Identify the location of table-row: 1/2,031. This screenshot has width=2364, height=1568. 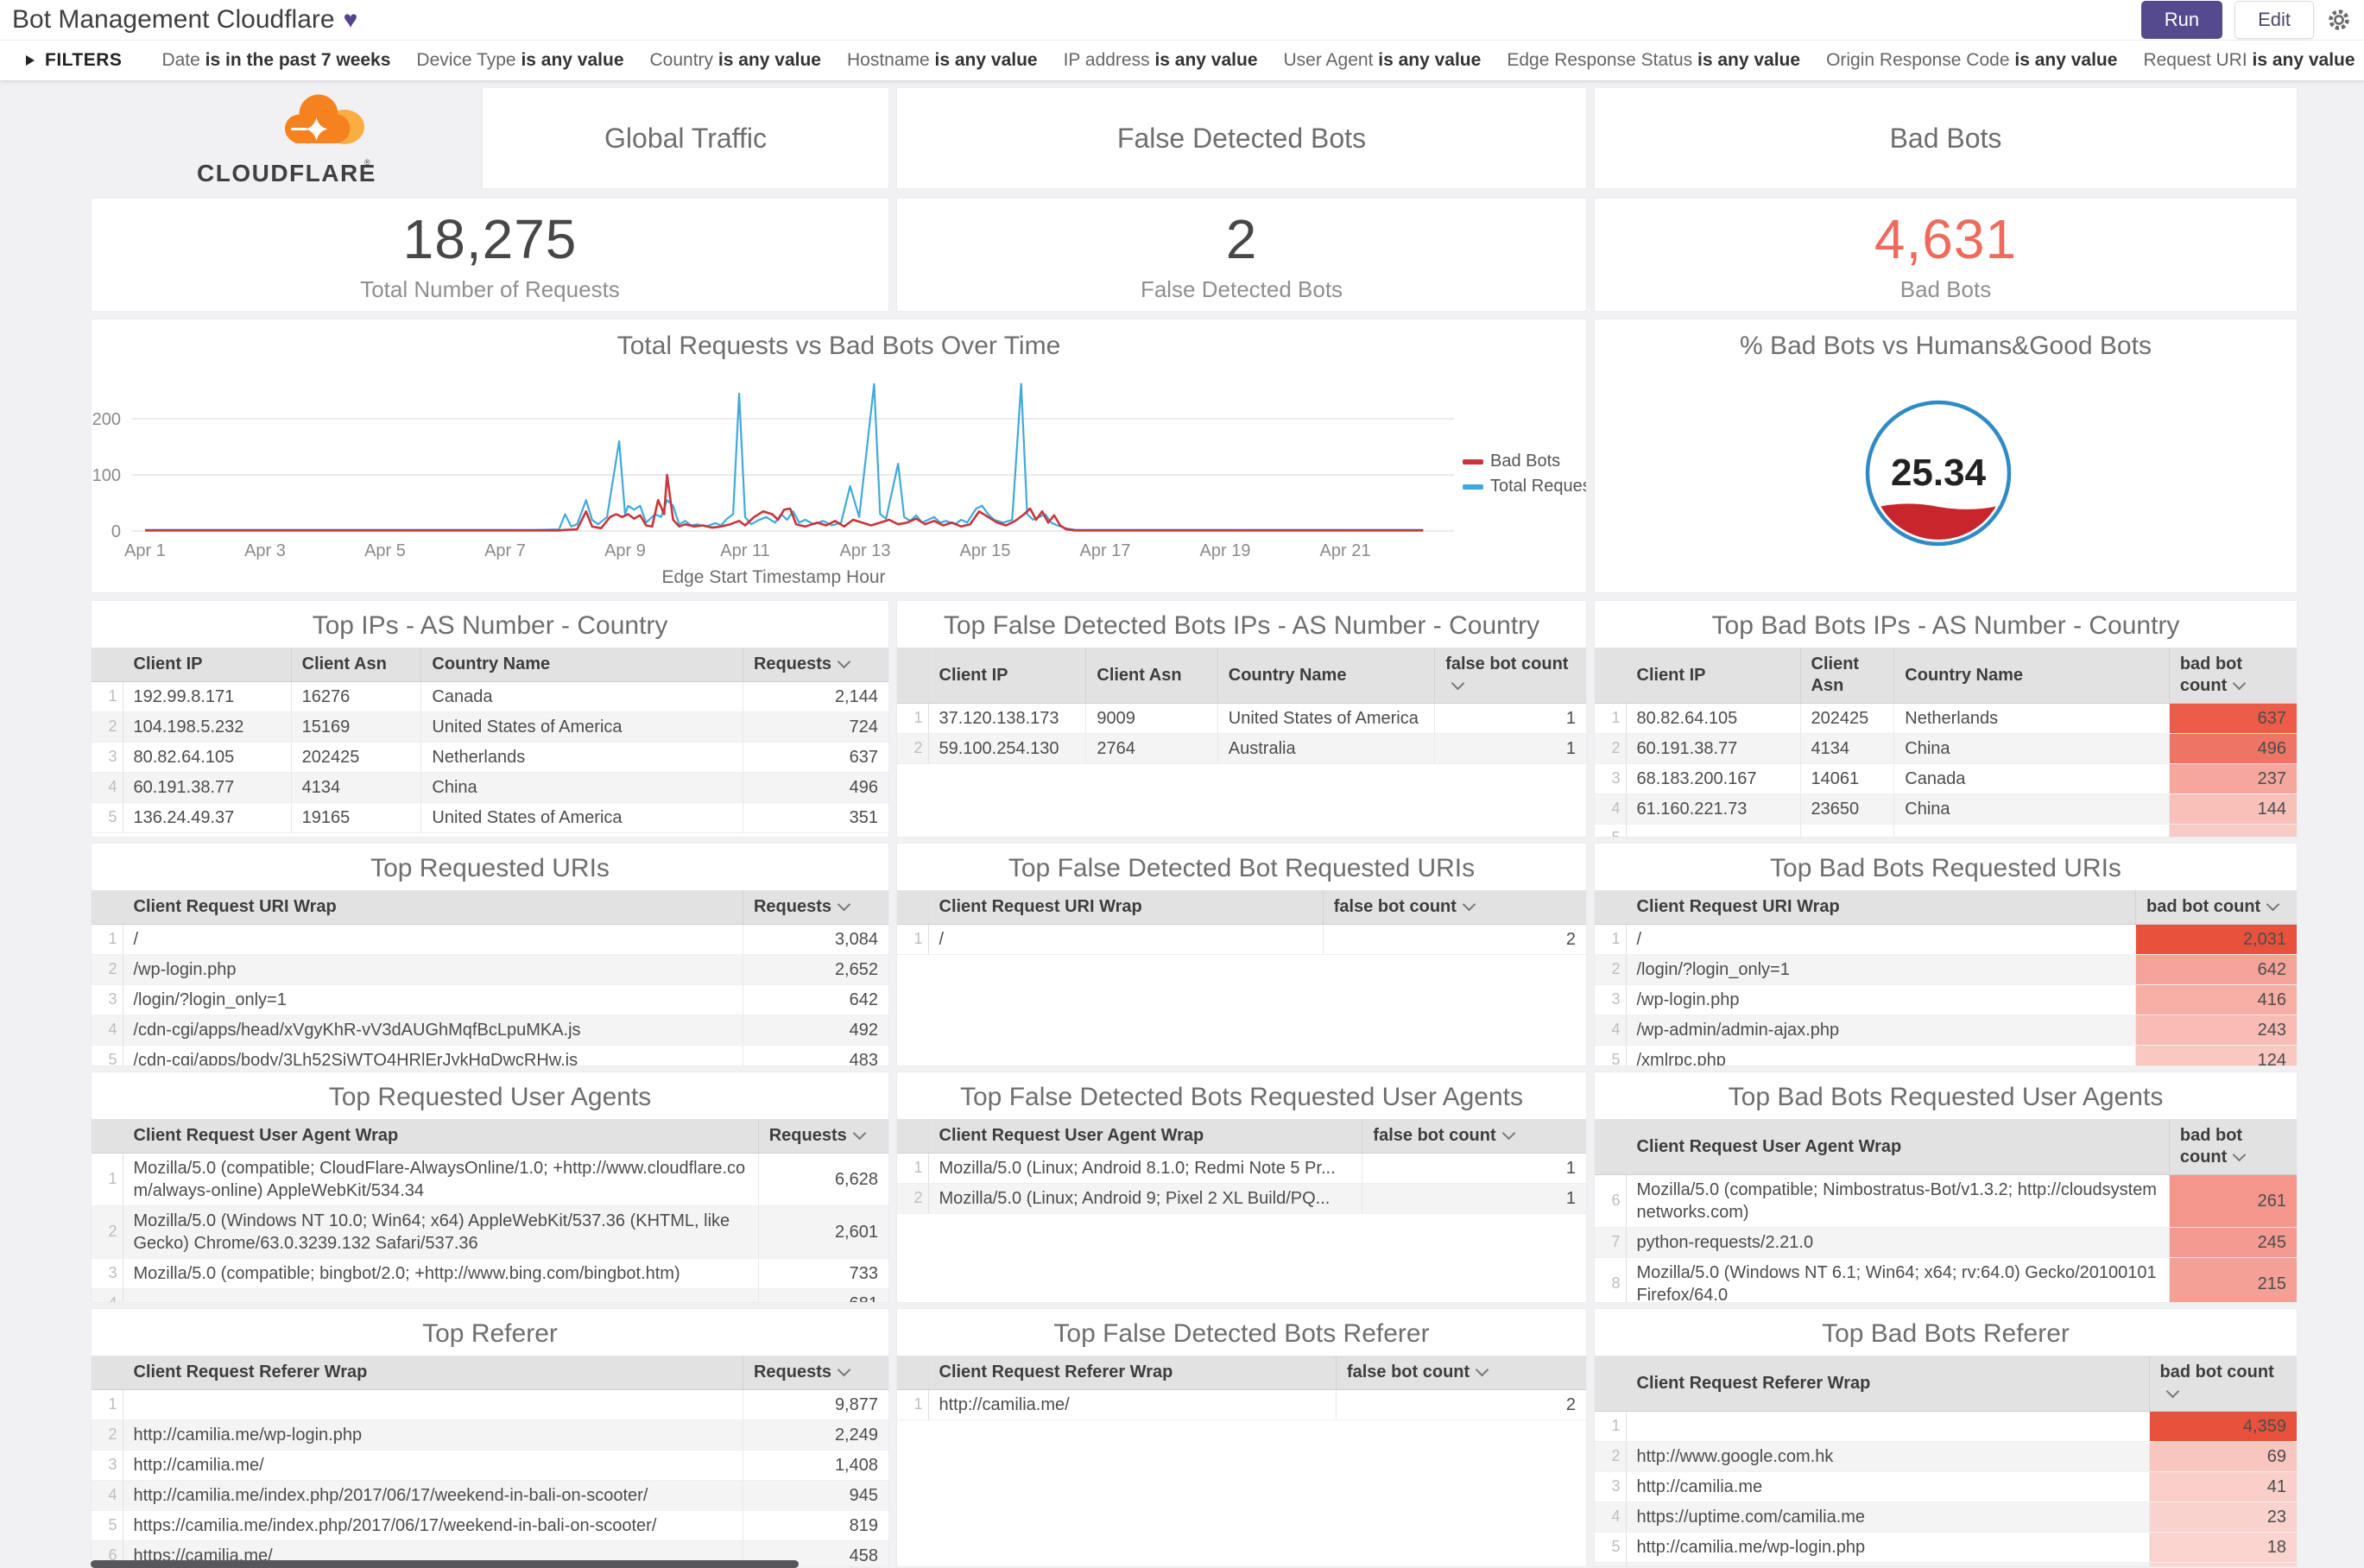
(1946, 940).